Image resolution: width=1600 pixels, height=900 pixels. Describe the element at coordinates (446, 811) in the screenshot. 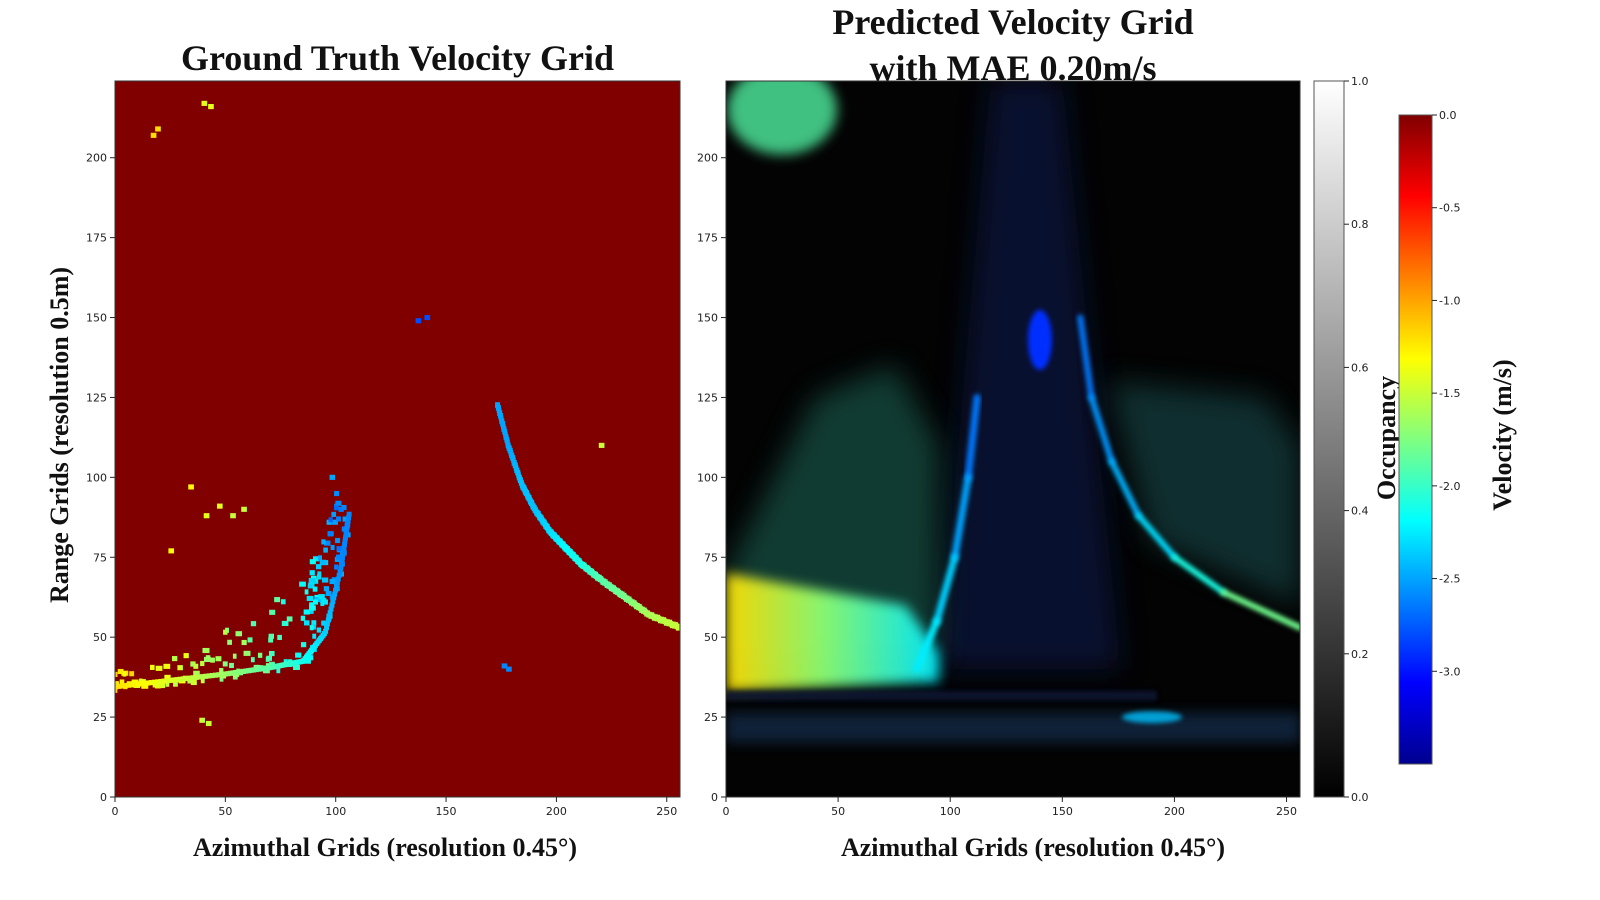

I see `left-x-tick-label: 150` at that location.